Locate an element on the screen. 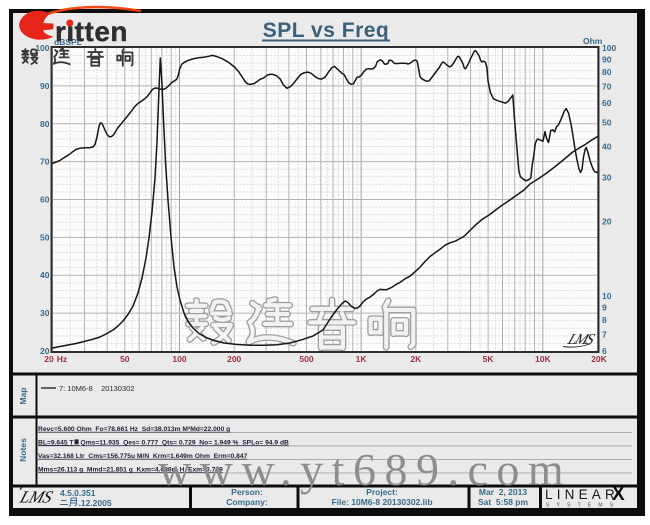  svg-text: 20K is located at coordinates (599, 359).